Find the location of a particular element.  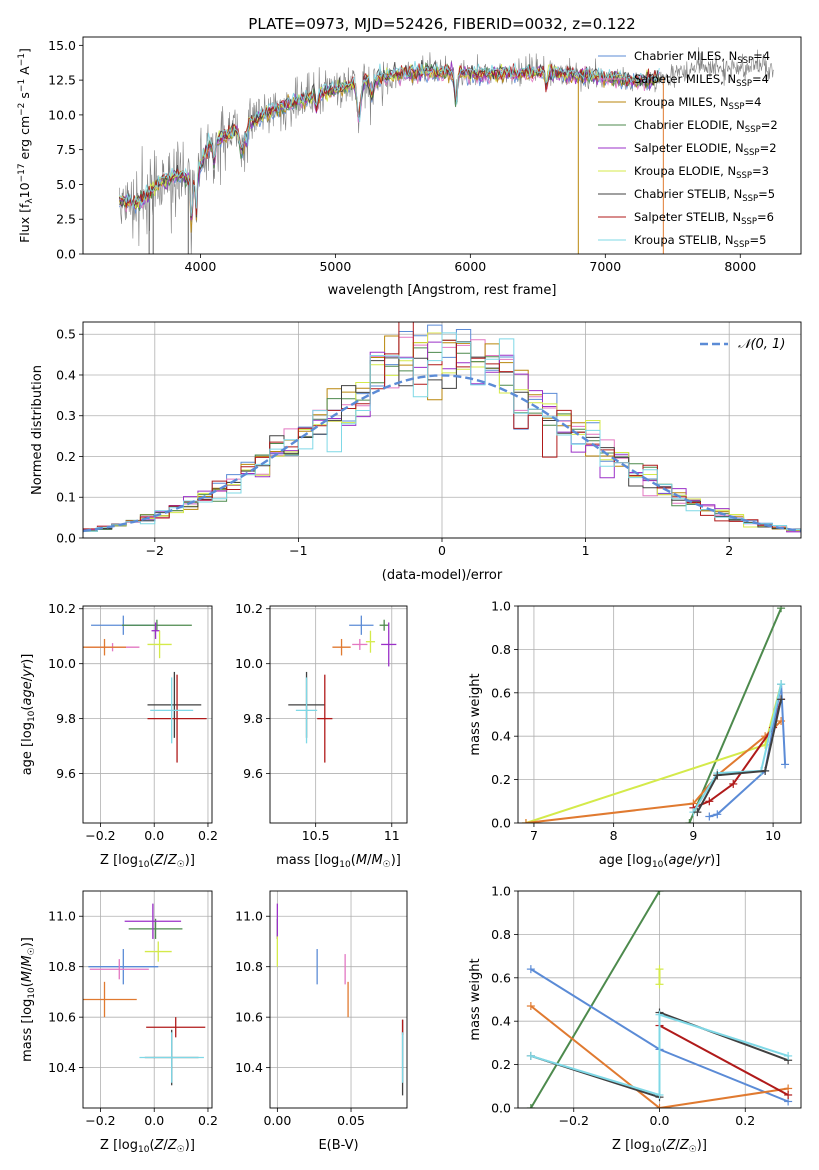

x-tick-label: 0.00 is located at coordinates (277, 1120).